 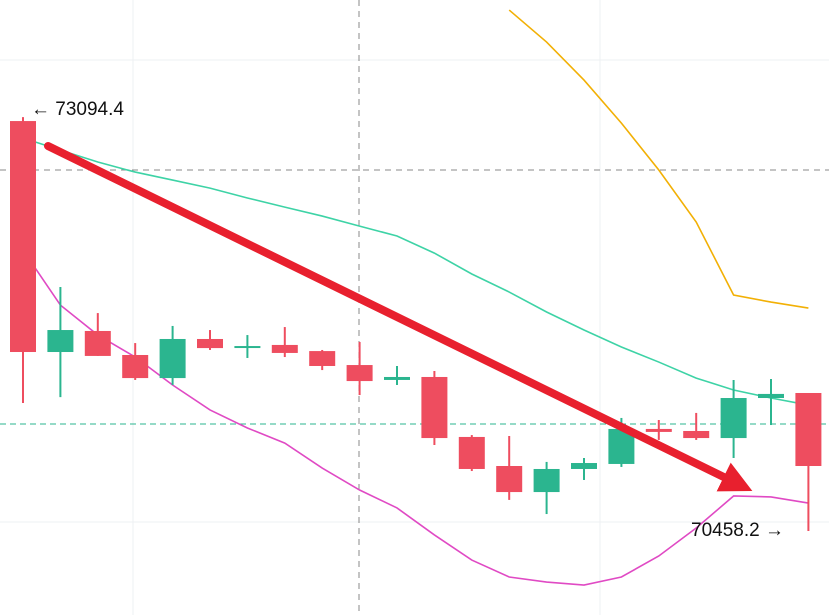 I want to click on low-label: 70458.2 →, so click(x=737, y=530).